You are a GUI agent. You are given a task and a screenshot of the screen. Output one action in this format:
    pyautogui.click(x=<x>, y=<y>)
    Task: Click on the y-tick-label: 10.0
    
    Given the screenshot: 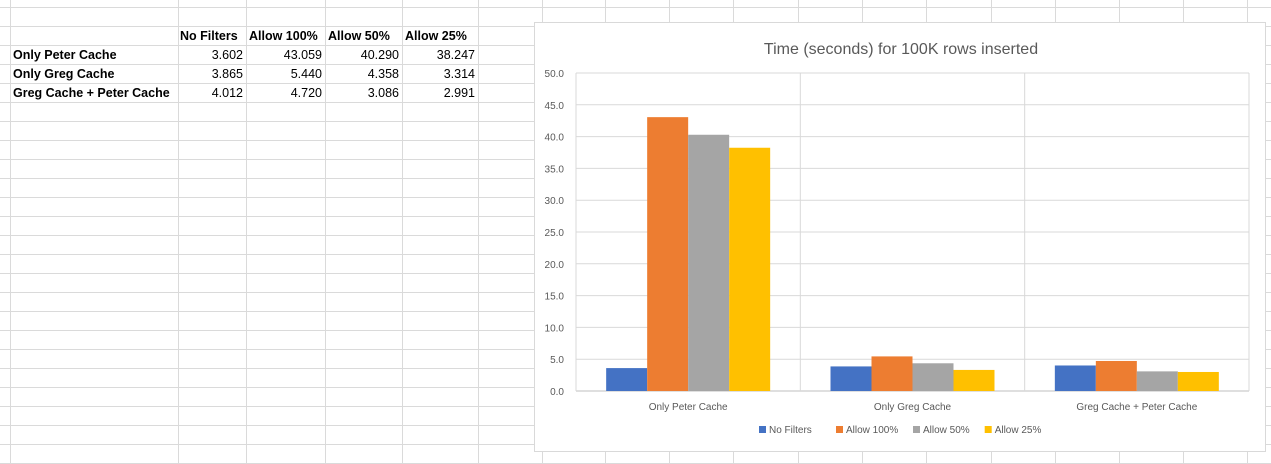 What is the action you would take?
    pyautogui.click(x=555, y=328)
    